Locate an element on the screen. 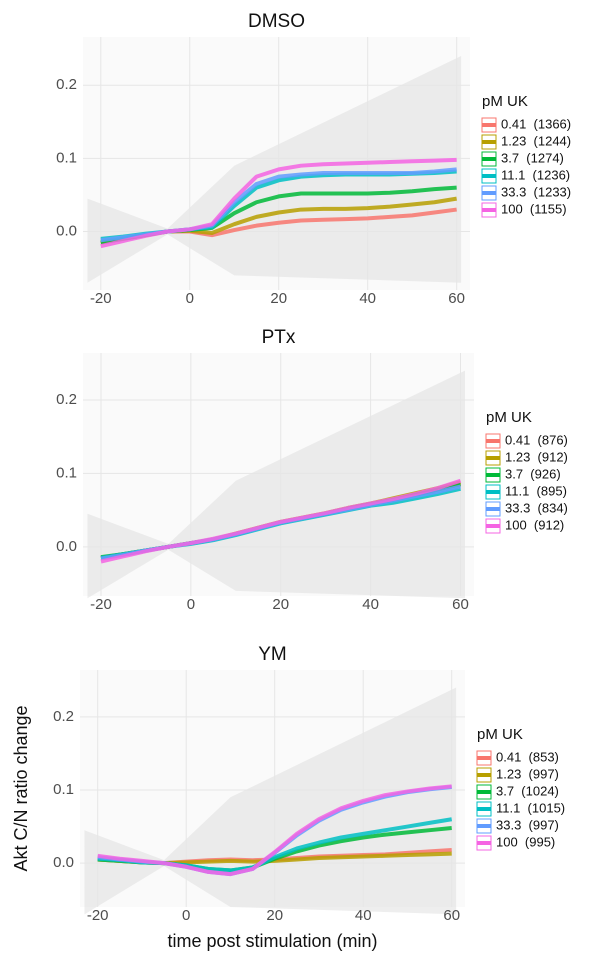  legend-label: 0.41 (853) is located at coordinates (527, 756).